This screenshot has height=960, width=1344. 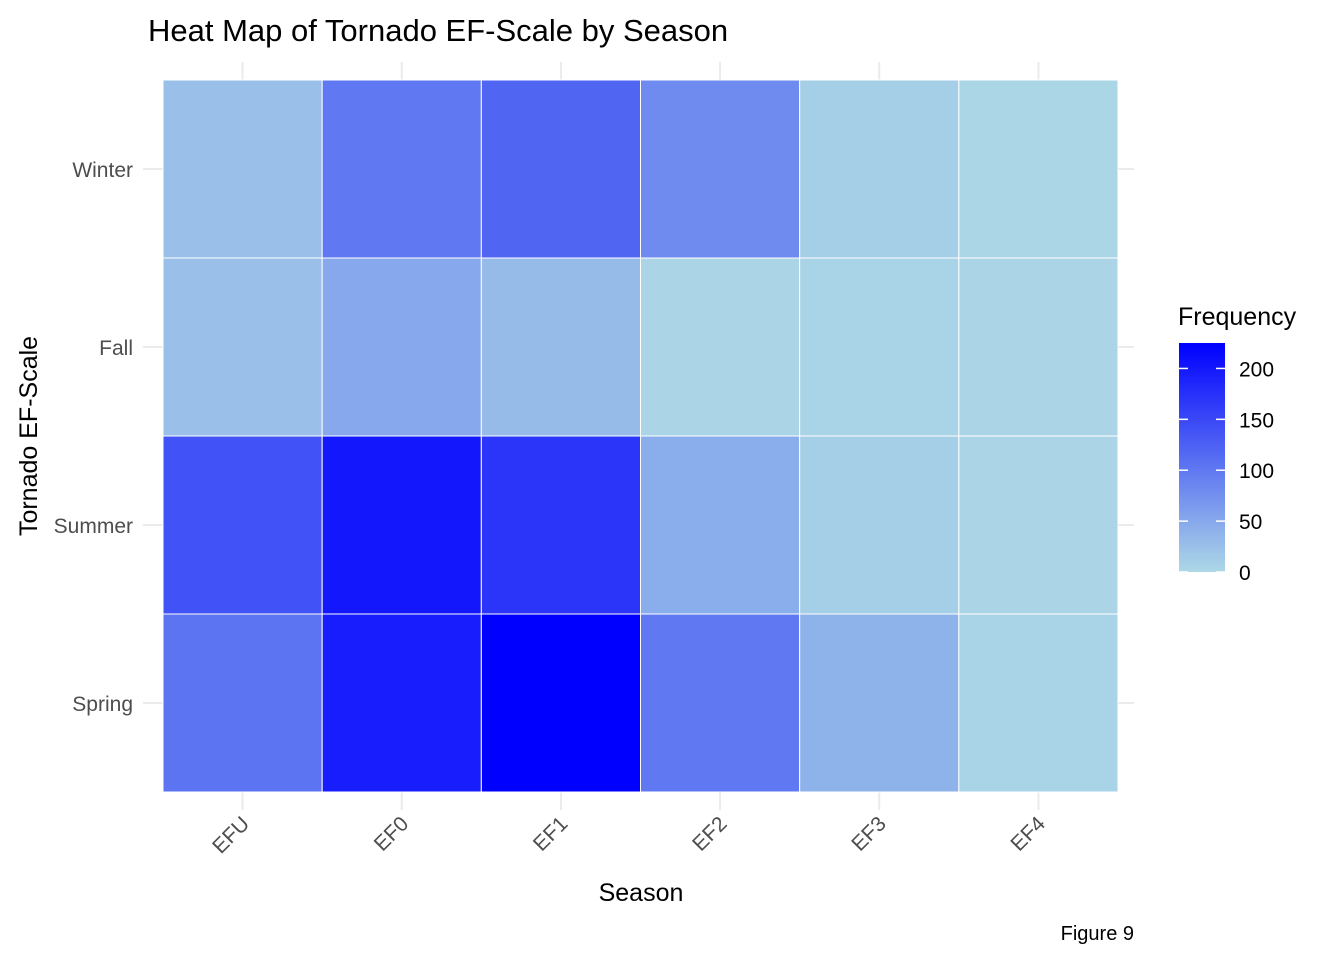 What do you see at coordinates (242, 169) in the screenshot?
I see `heatmap-cell-winter-efu` at bounding box center [242, 169].